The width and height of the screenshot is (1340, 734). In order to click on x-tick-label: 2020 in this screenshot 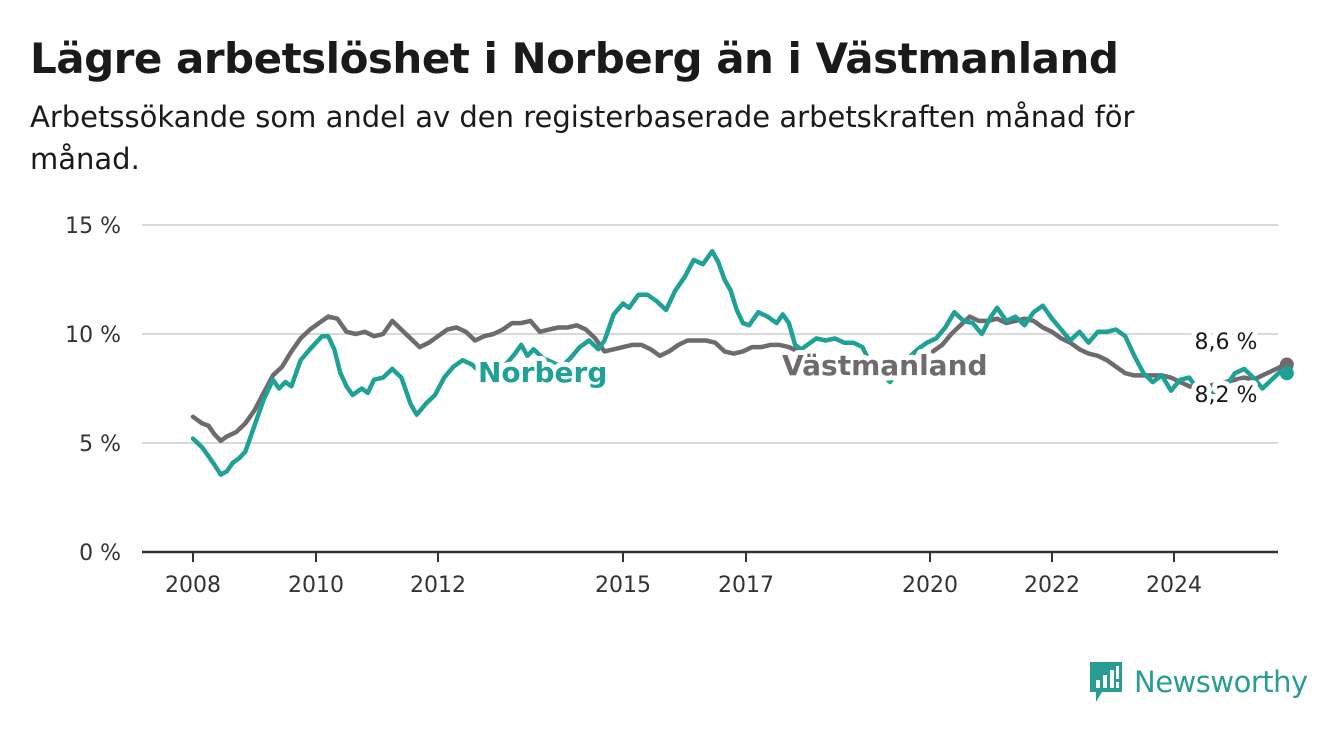, I will do `click(930, 585)`.